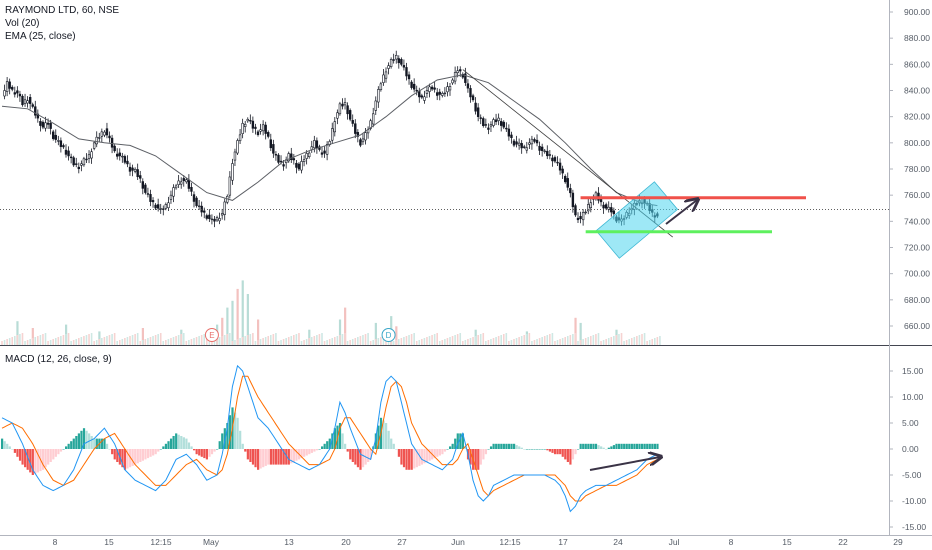 This screenshot has width=932, height=550. Describe the element at coordinates (917, 274) in the screenshot. I see `price-tick-label: 700.00` at that location.